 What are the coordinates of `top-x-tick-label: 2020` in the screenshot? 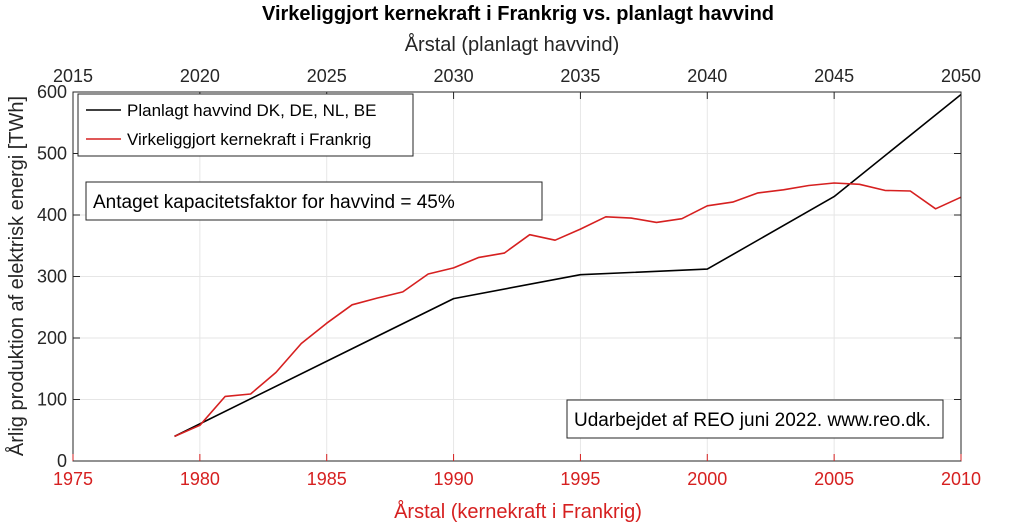 It's located at (200, 76).